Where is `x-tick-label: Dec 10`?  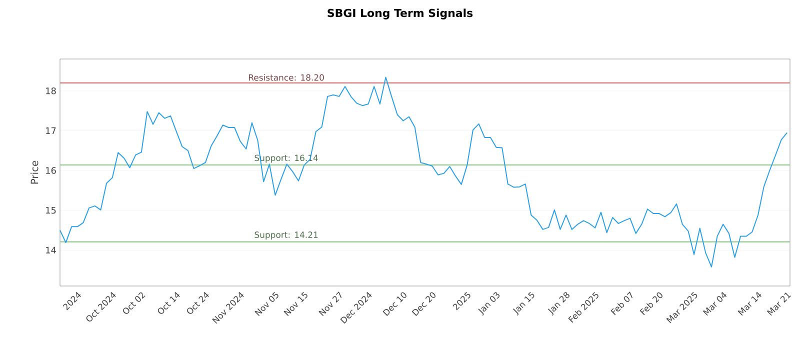 x-tick-label: Dec 10 is located at coordinates (394, 304).